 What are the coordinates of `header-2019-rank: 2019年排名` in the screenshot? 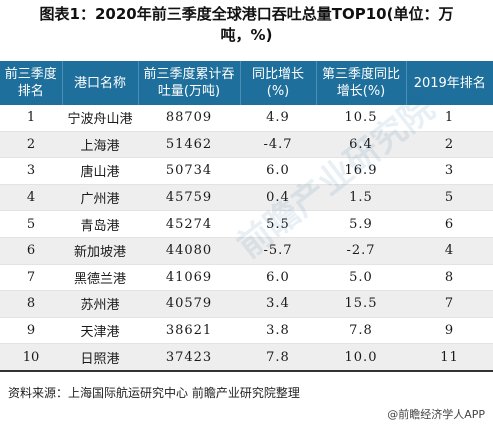 It's located at (449, 83).